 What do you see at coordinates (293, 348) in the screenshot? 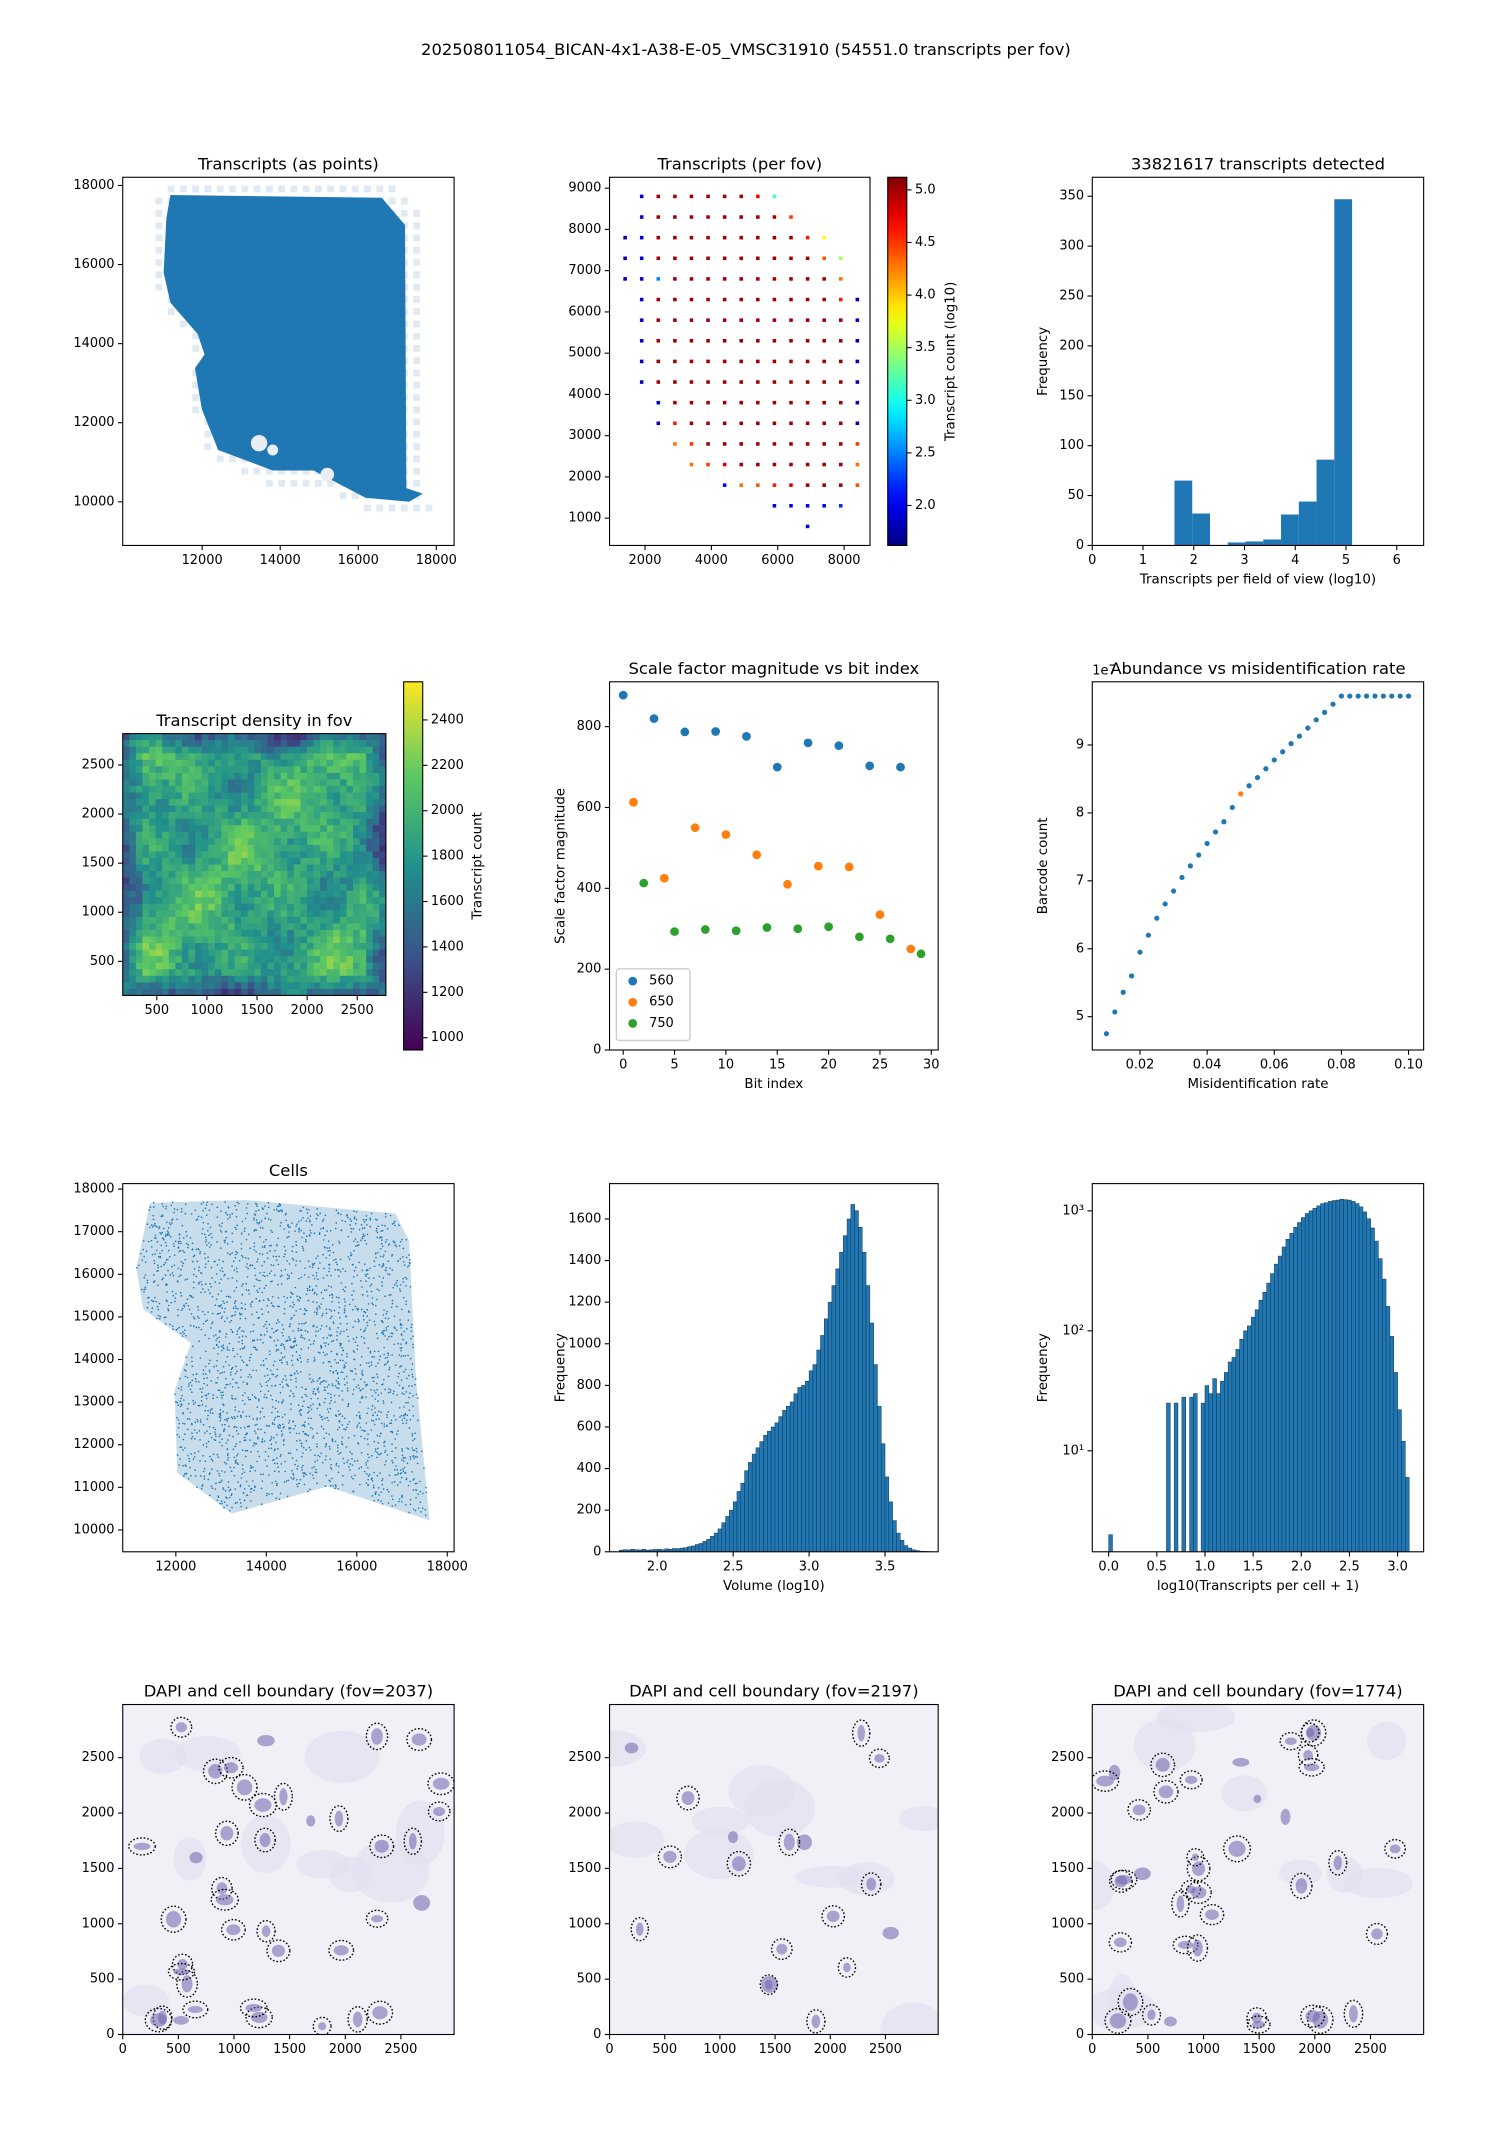
I see `tissue-points` at bounding box center [293, 348].